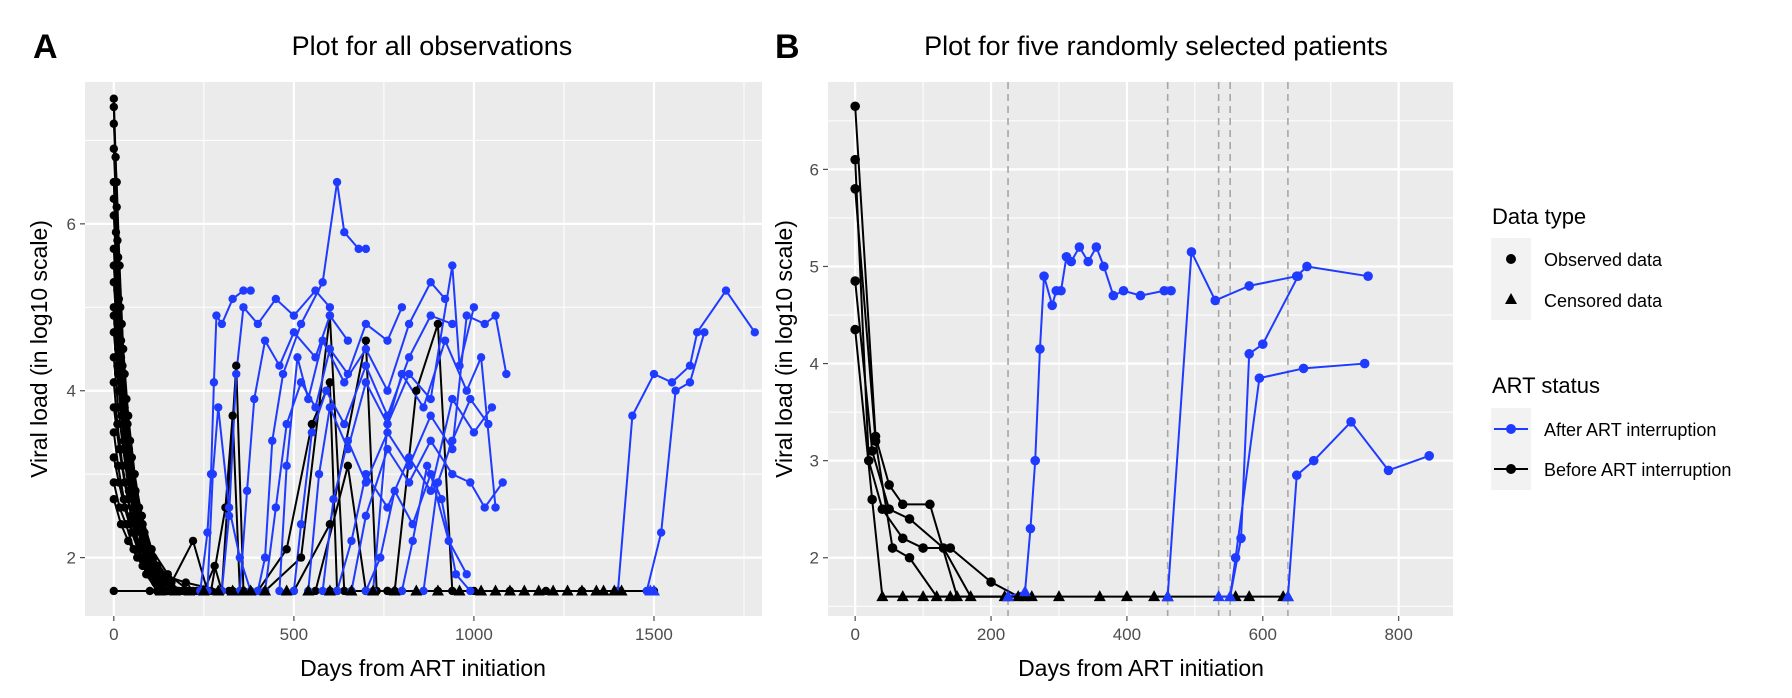 The image size is (1792, 698). What do you see at coordinates (787, 47) in the screenshot?
I see `panel-b-letter: B` at bounding box center [787, 47].